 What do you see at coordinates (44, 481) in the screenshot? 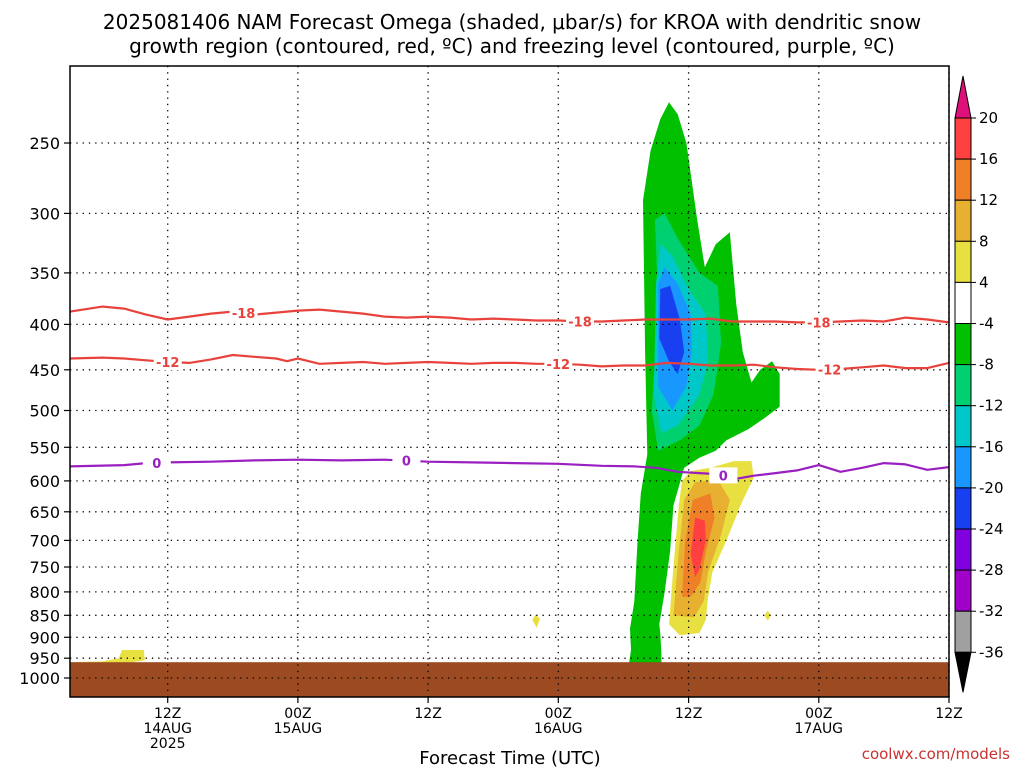
I see `y-tick-label: 600` at bounding box center [44, 481].